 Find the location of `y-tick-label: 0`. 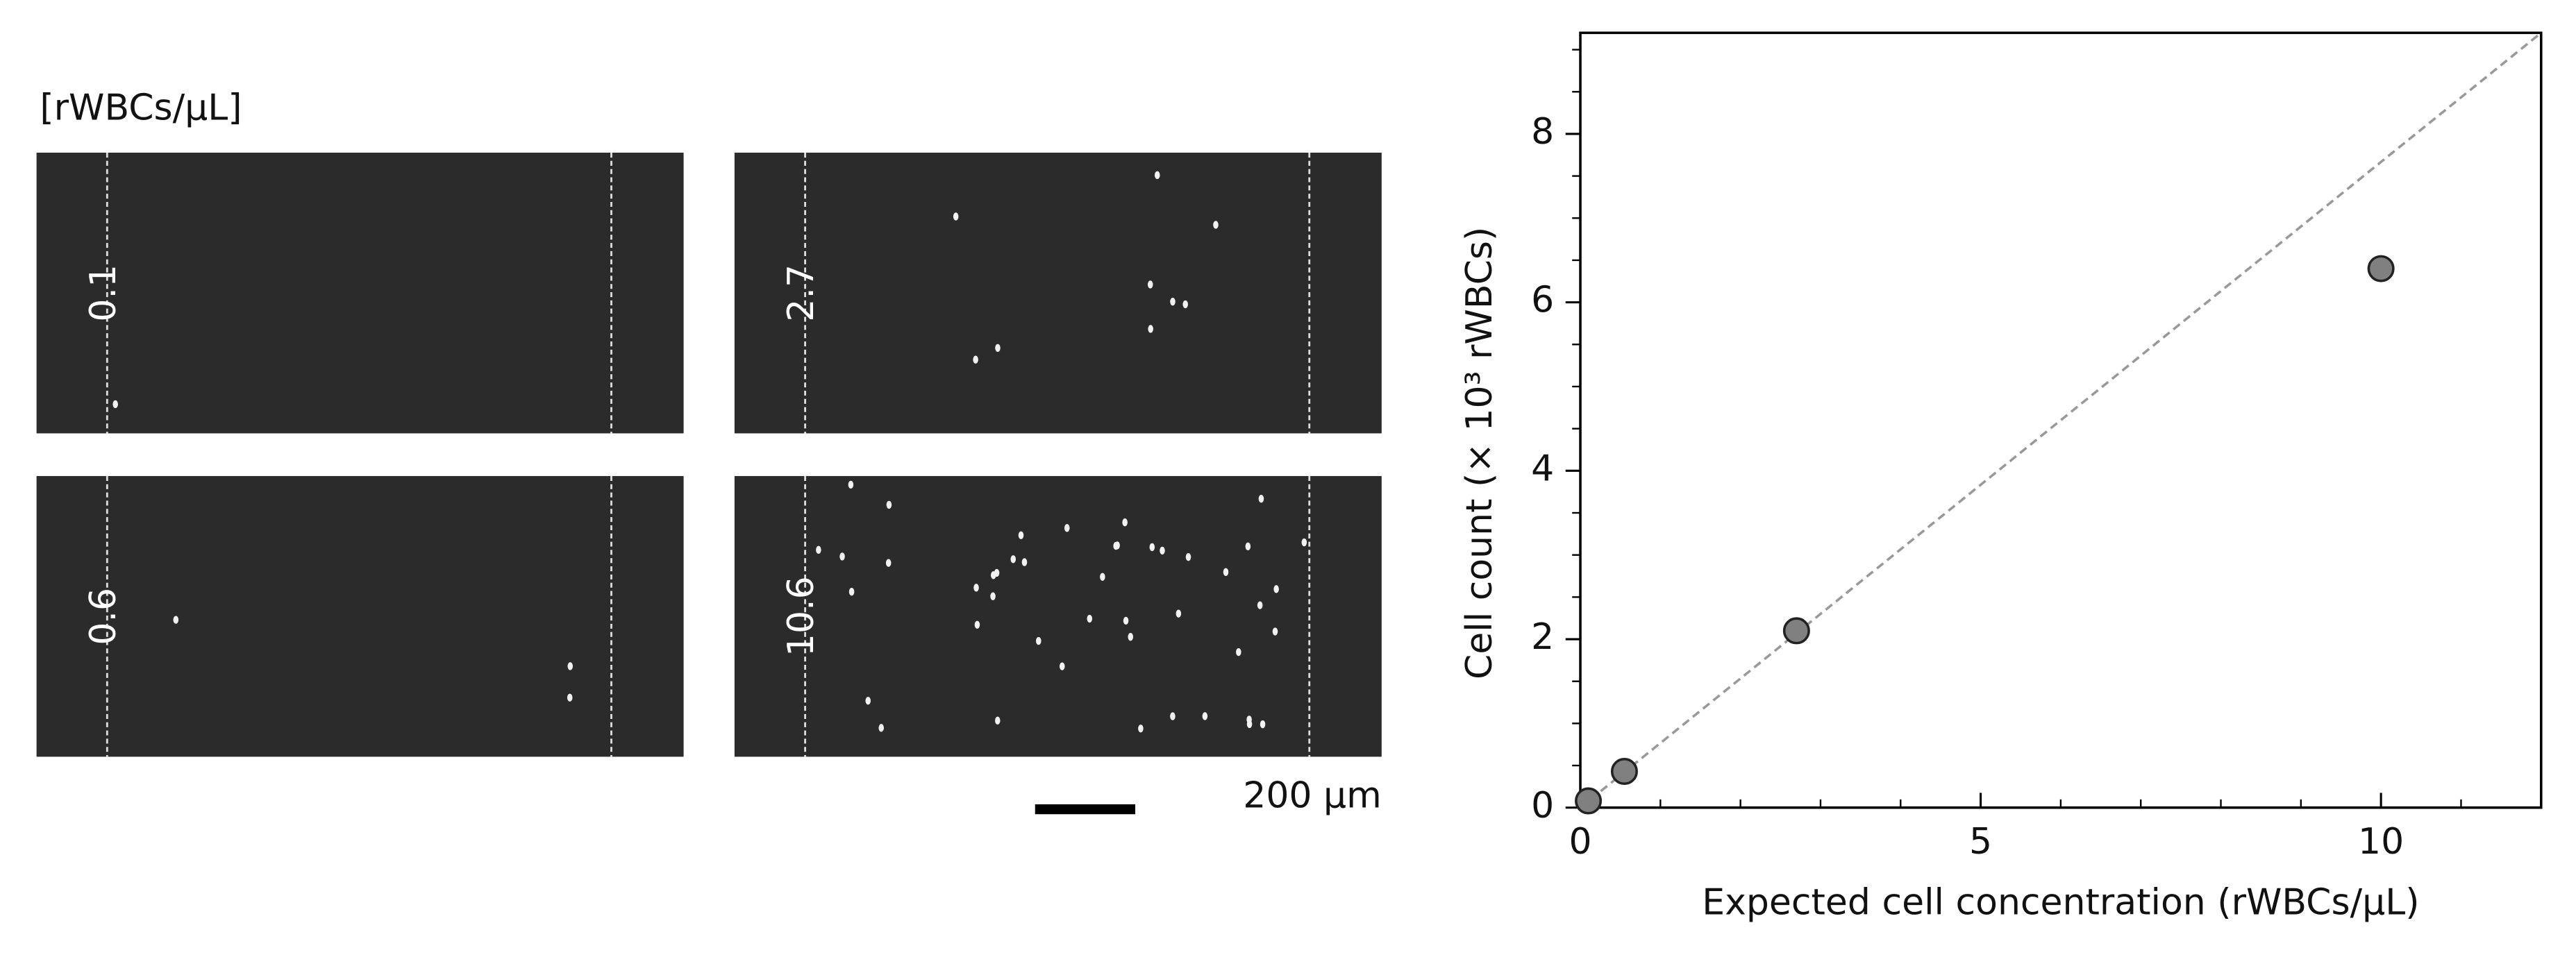

y-tick-label: 0 is located at coordinates (1542, 806).